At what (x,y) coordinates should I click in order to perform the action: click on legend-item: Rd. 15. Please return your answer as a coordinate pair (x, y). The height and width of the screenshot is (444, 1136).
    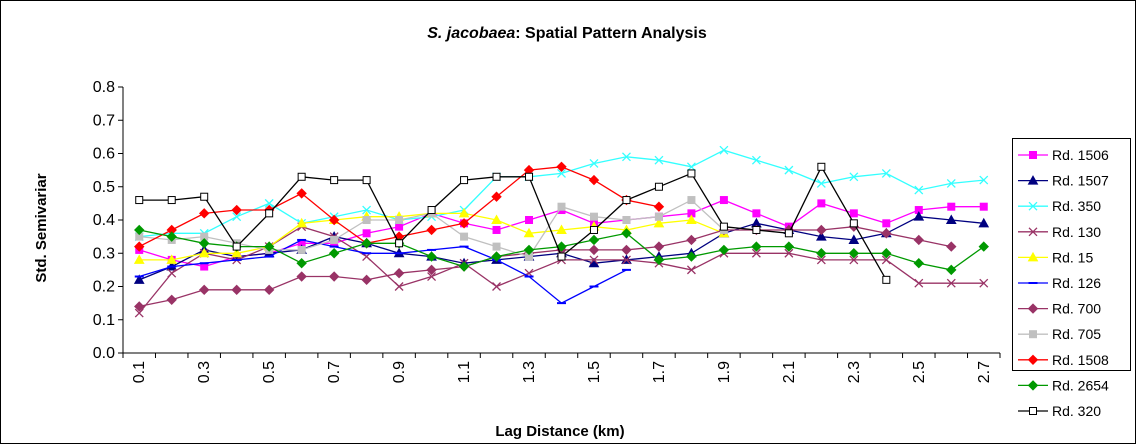
    Looking at the image, I should click on (1055, 257).